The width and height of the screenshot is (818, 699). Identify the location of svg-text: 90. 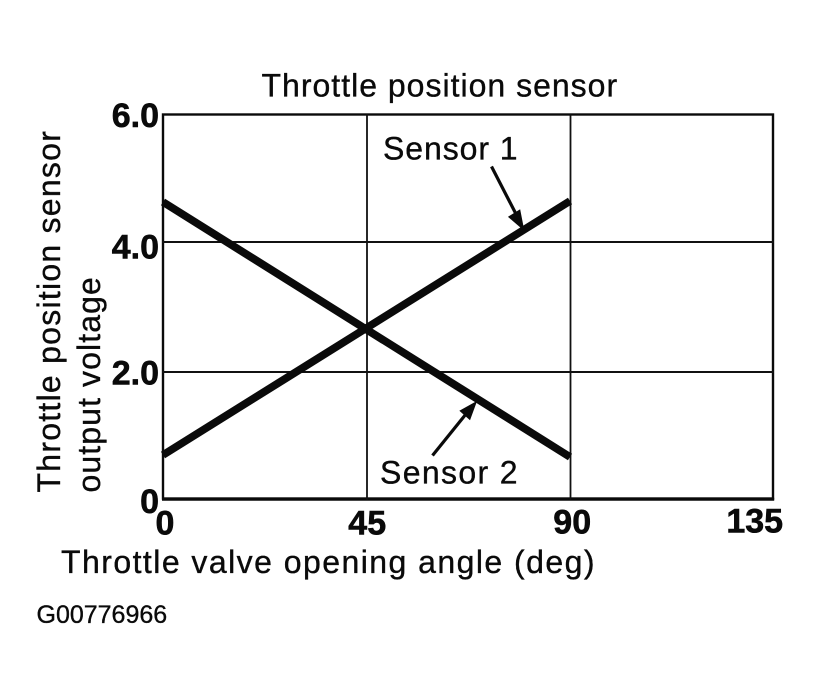
(572, 523).